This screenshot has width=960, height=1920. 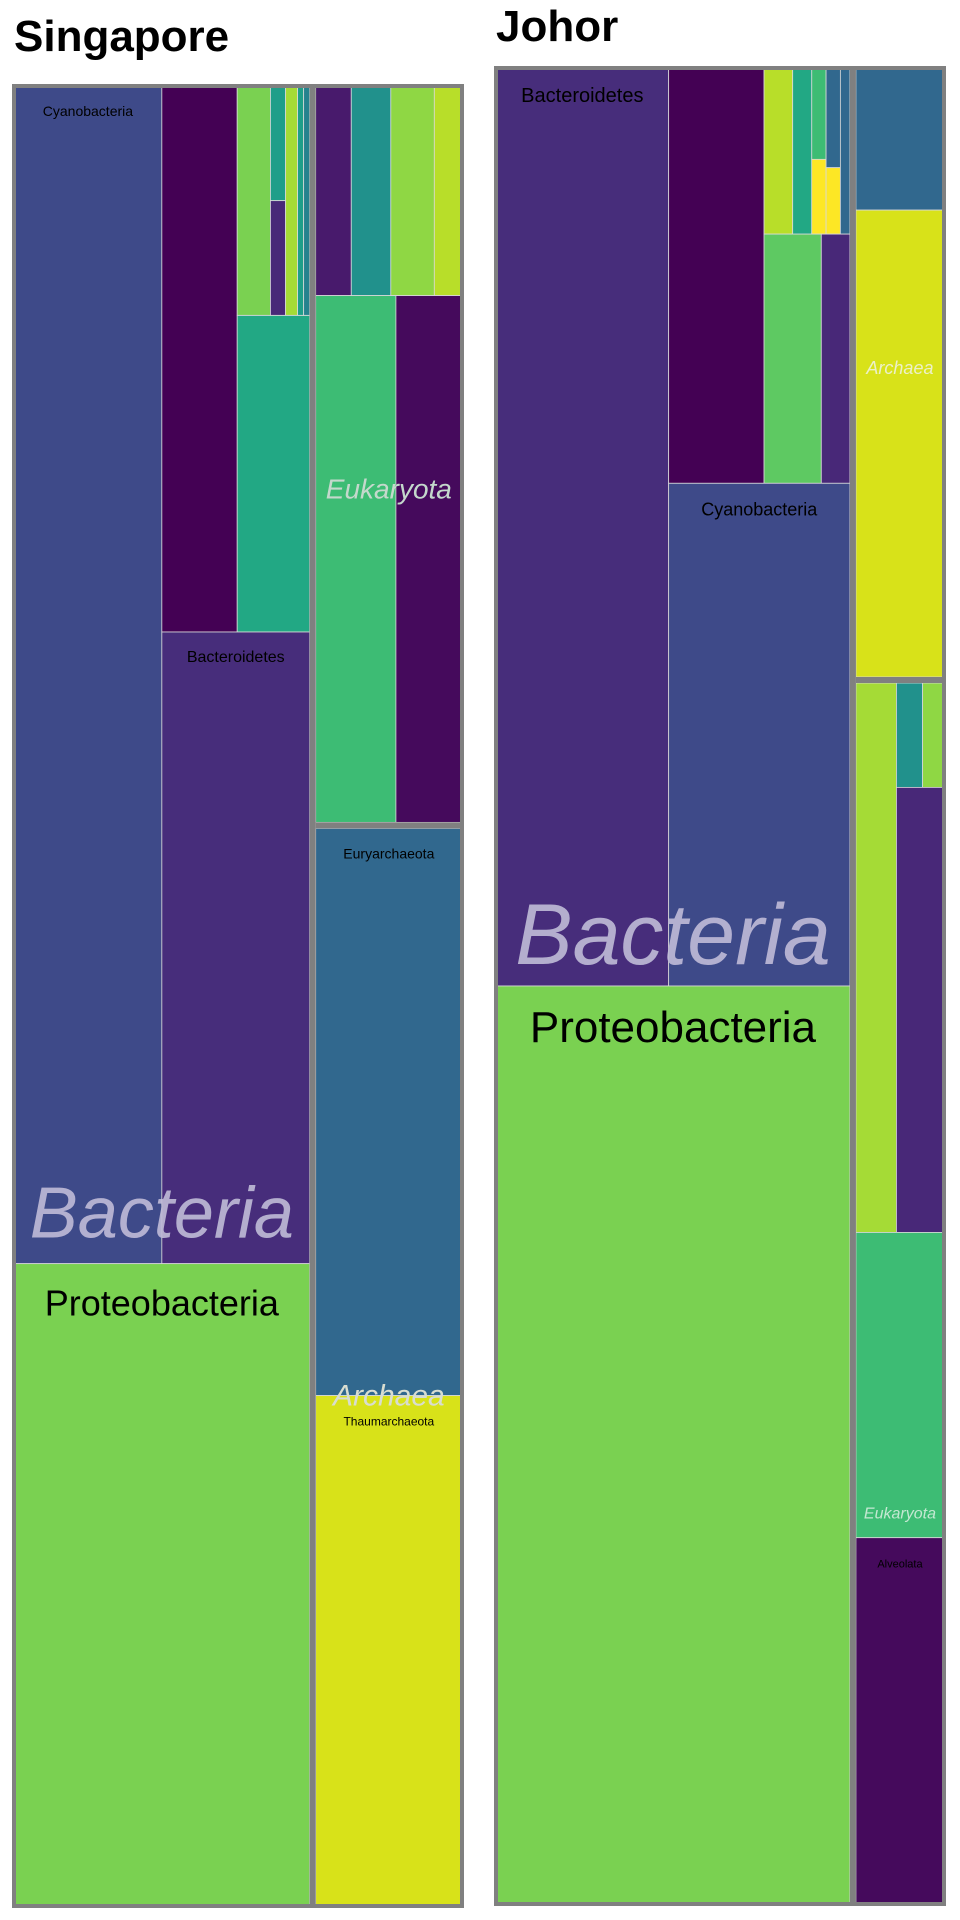 I want to click on cell-alveolata, so click(x=900, y=1721).